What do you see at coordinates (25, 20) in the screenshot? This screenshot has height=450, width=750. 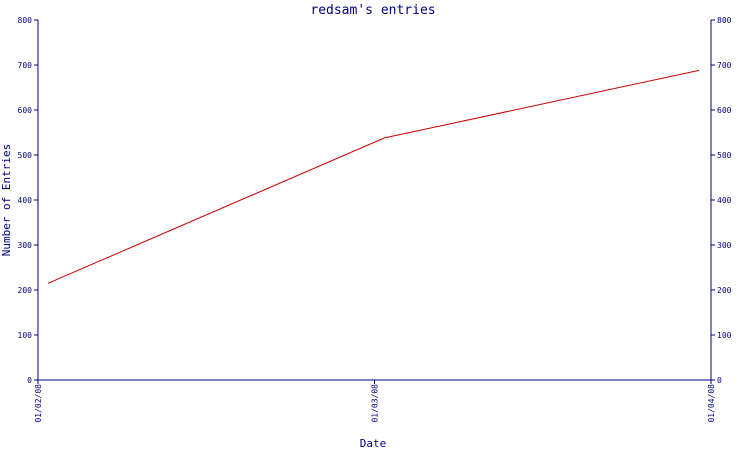 I see `y-tick-label-left: 800` at bounding box center [25, 20].